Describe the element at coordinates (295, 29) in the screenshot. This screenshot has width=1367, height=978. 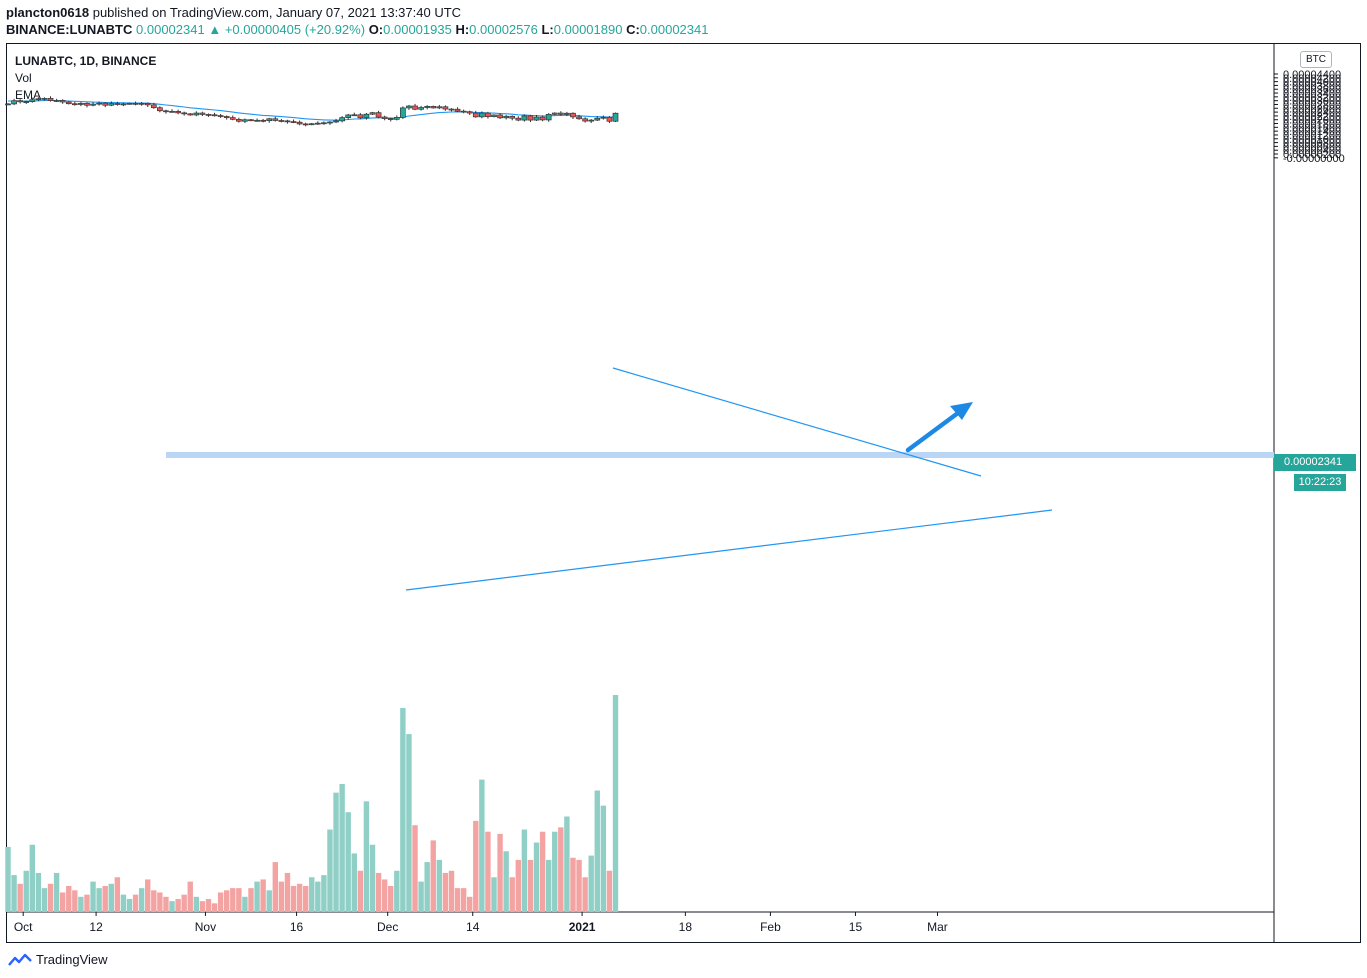
I see `price-change: +0.00000405 (+20.92%)` at that location.